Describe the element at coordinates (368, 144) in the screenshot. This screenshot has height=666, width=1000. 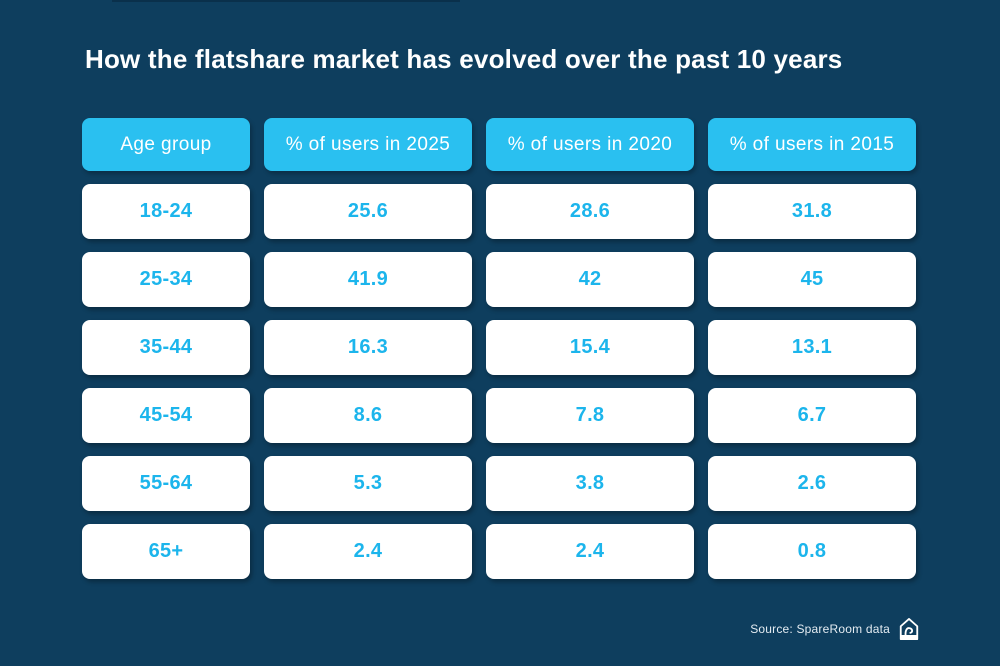
I see `column-header-2025: % of users in 2025` at that location.